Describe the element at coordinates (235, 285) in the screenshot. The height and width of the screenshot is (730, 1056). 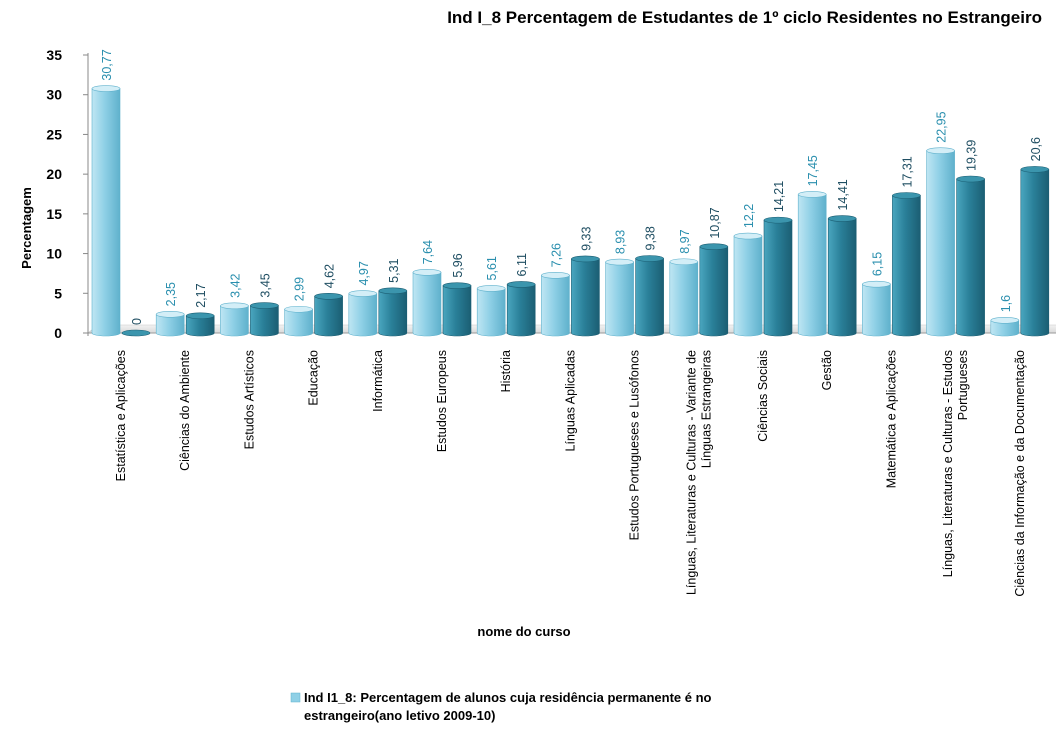
I see `data-label: 3,42` at that location.